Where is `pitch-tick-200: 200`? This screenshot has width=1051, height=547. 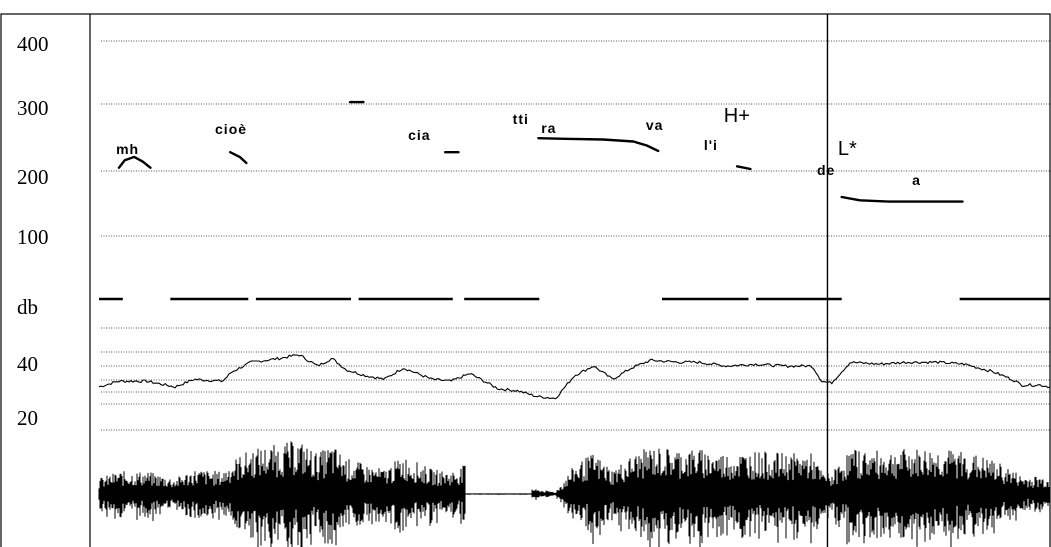 pitch-tick-200: 200 is located at coordinates (33, 177).